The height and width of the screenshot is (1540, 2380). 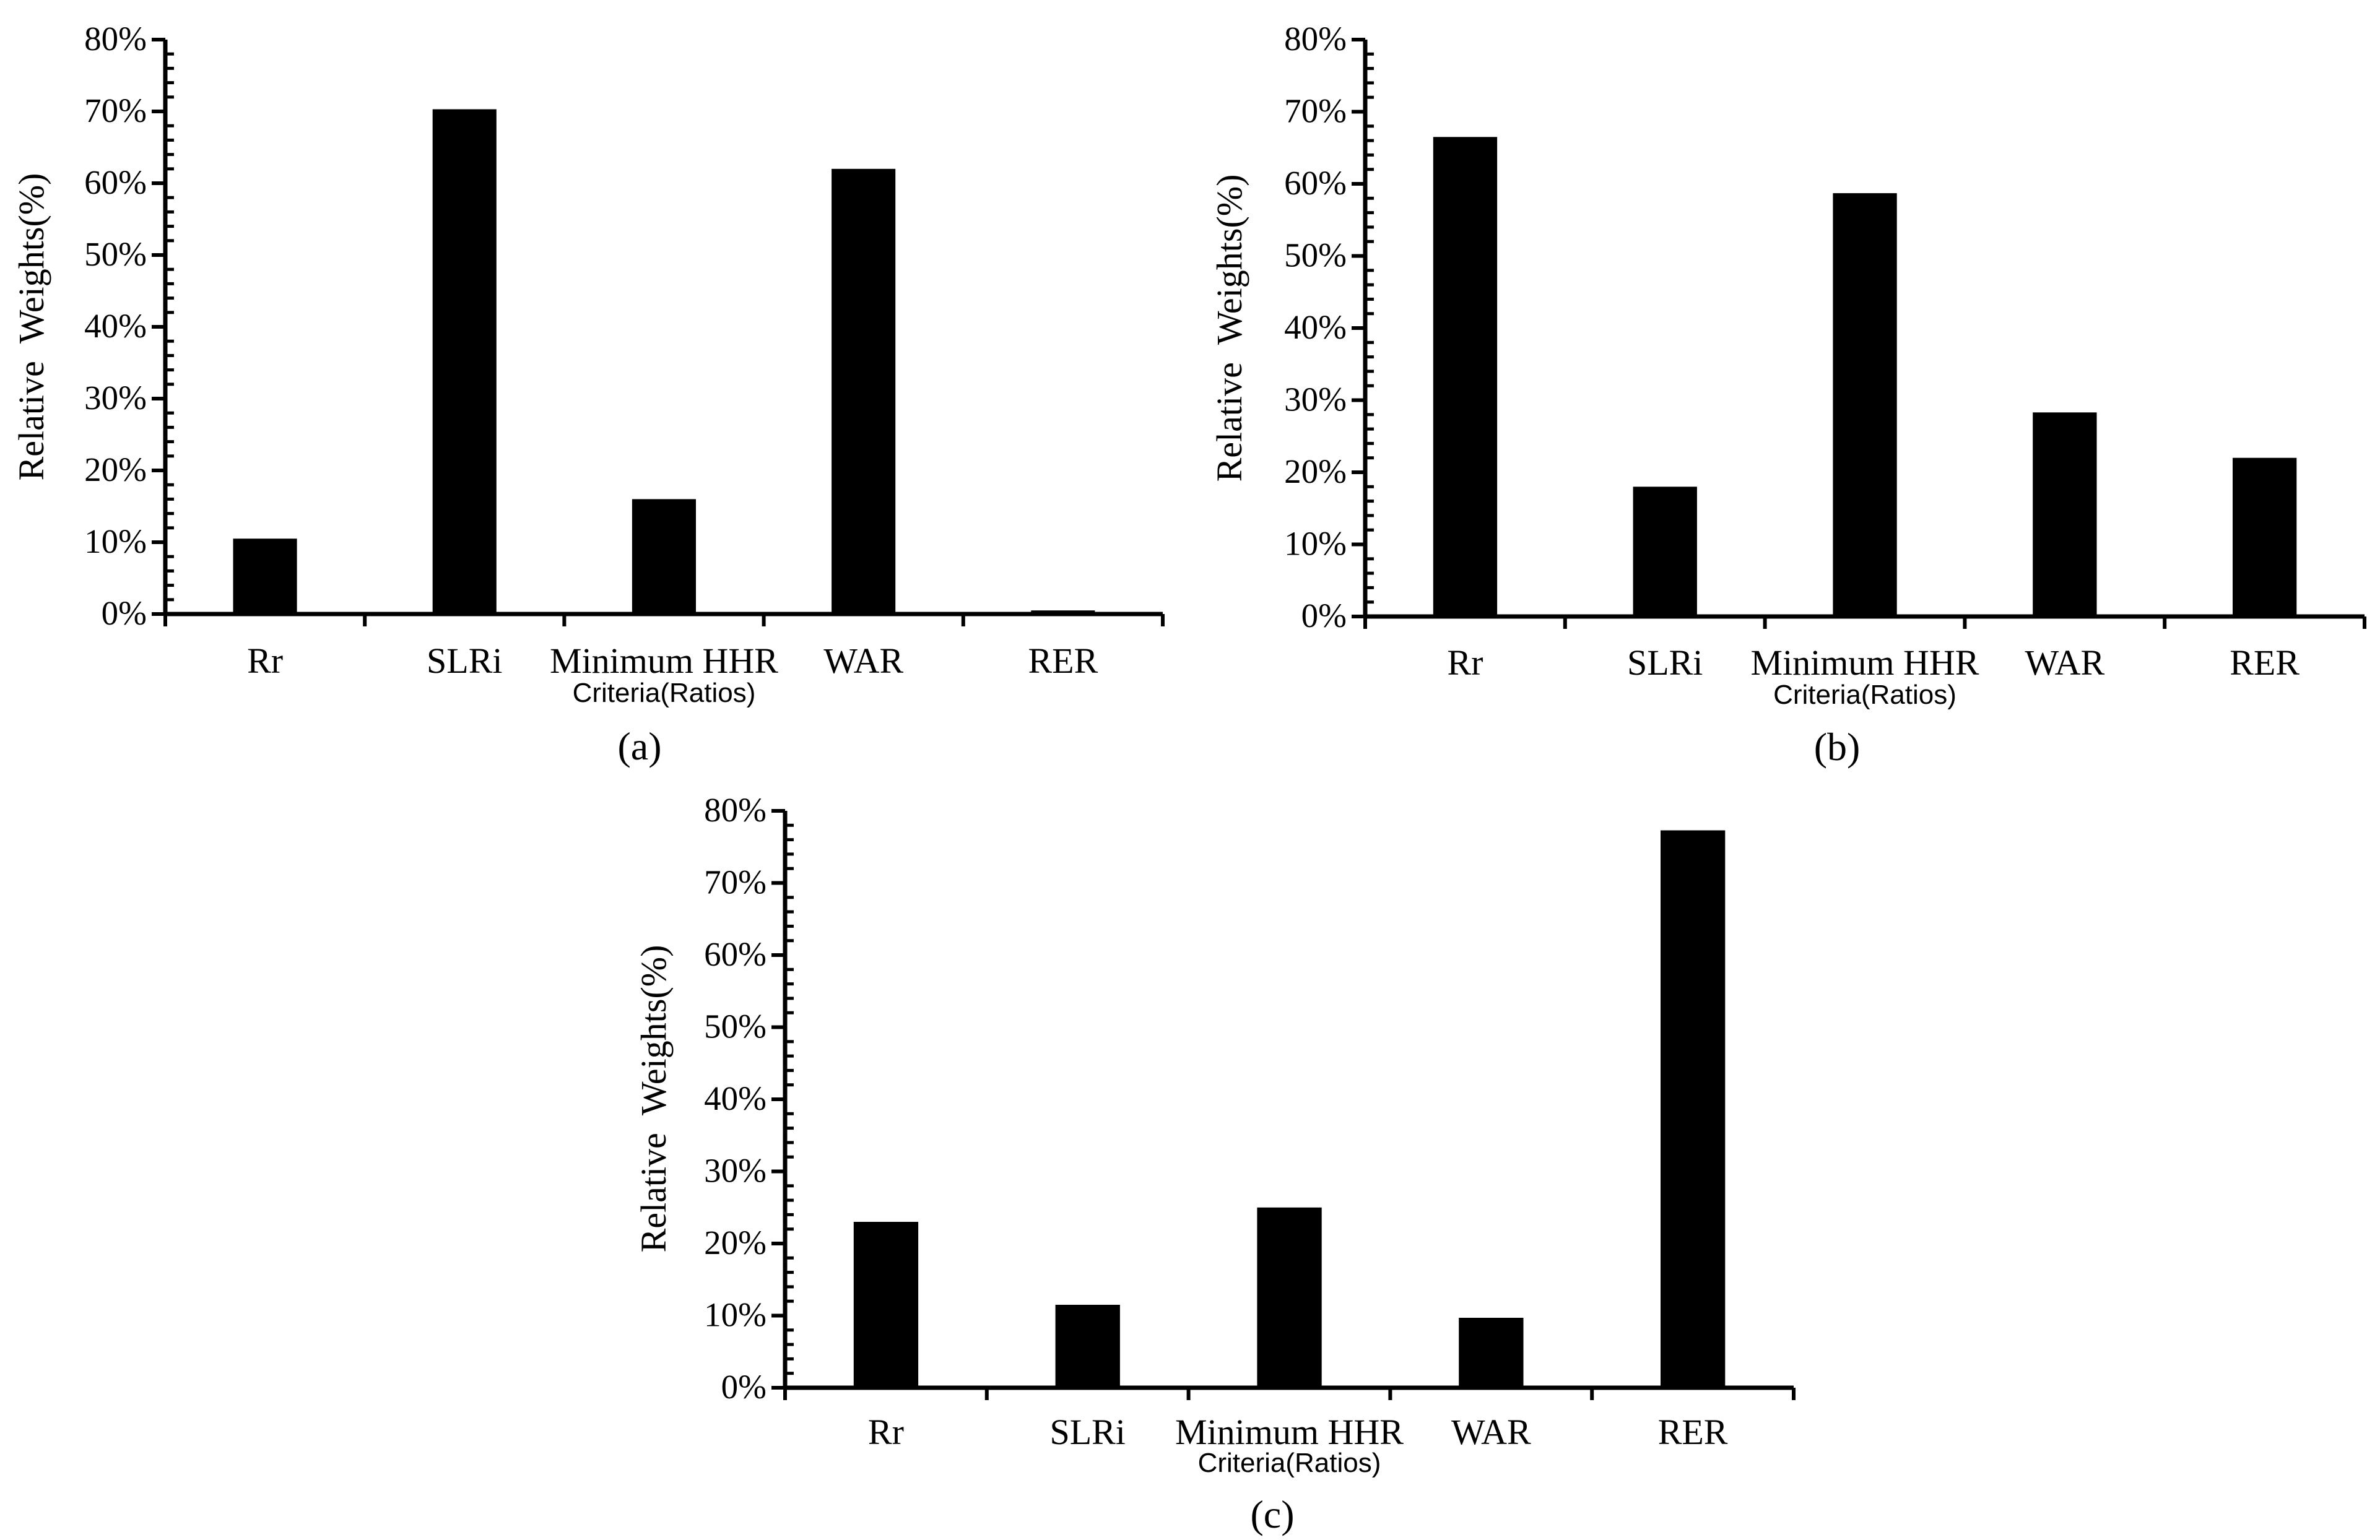 What do you see at coordinates (1272, 1514) in the screenshot?
I see `panel-label: (c)` at bounding box center [1272, 1514].